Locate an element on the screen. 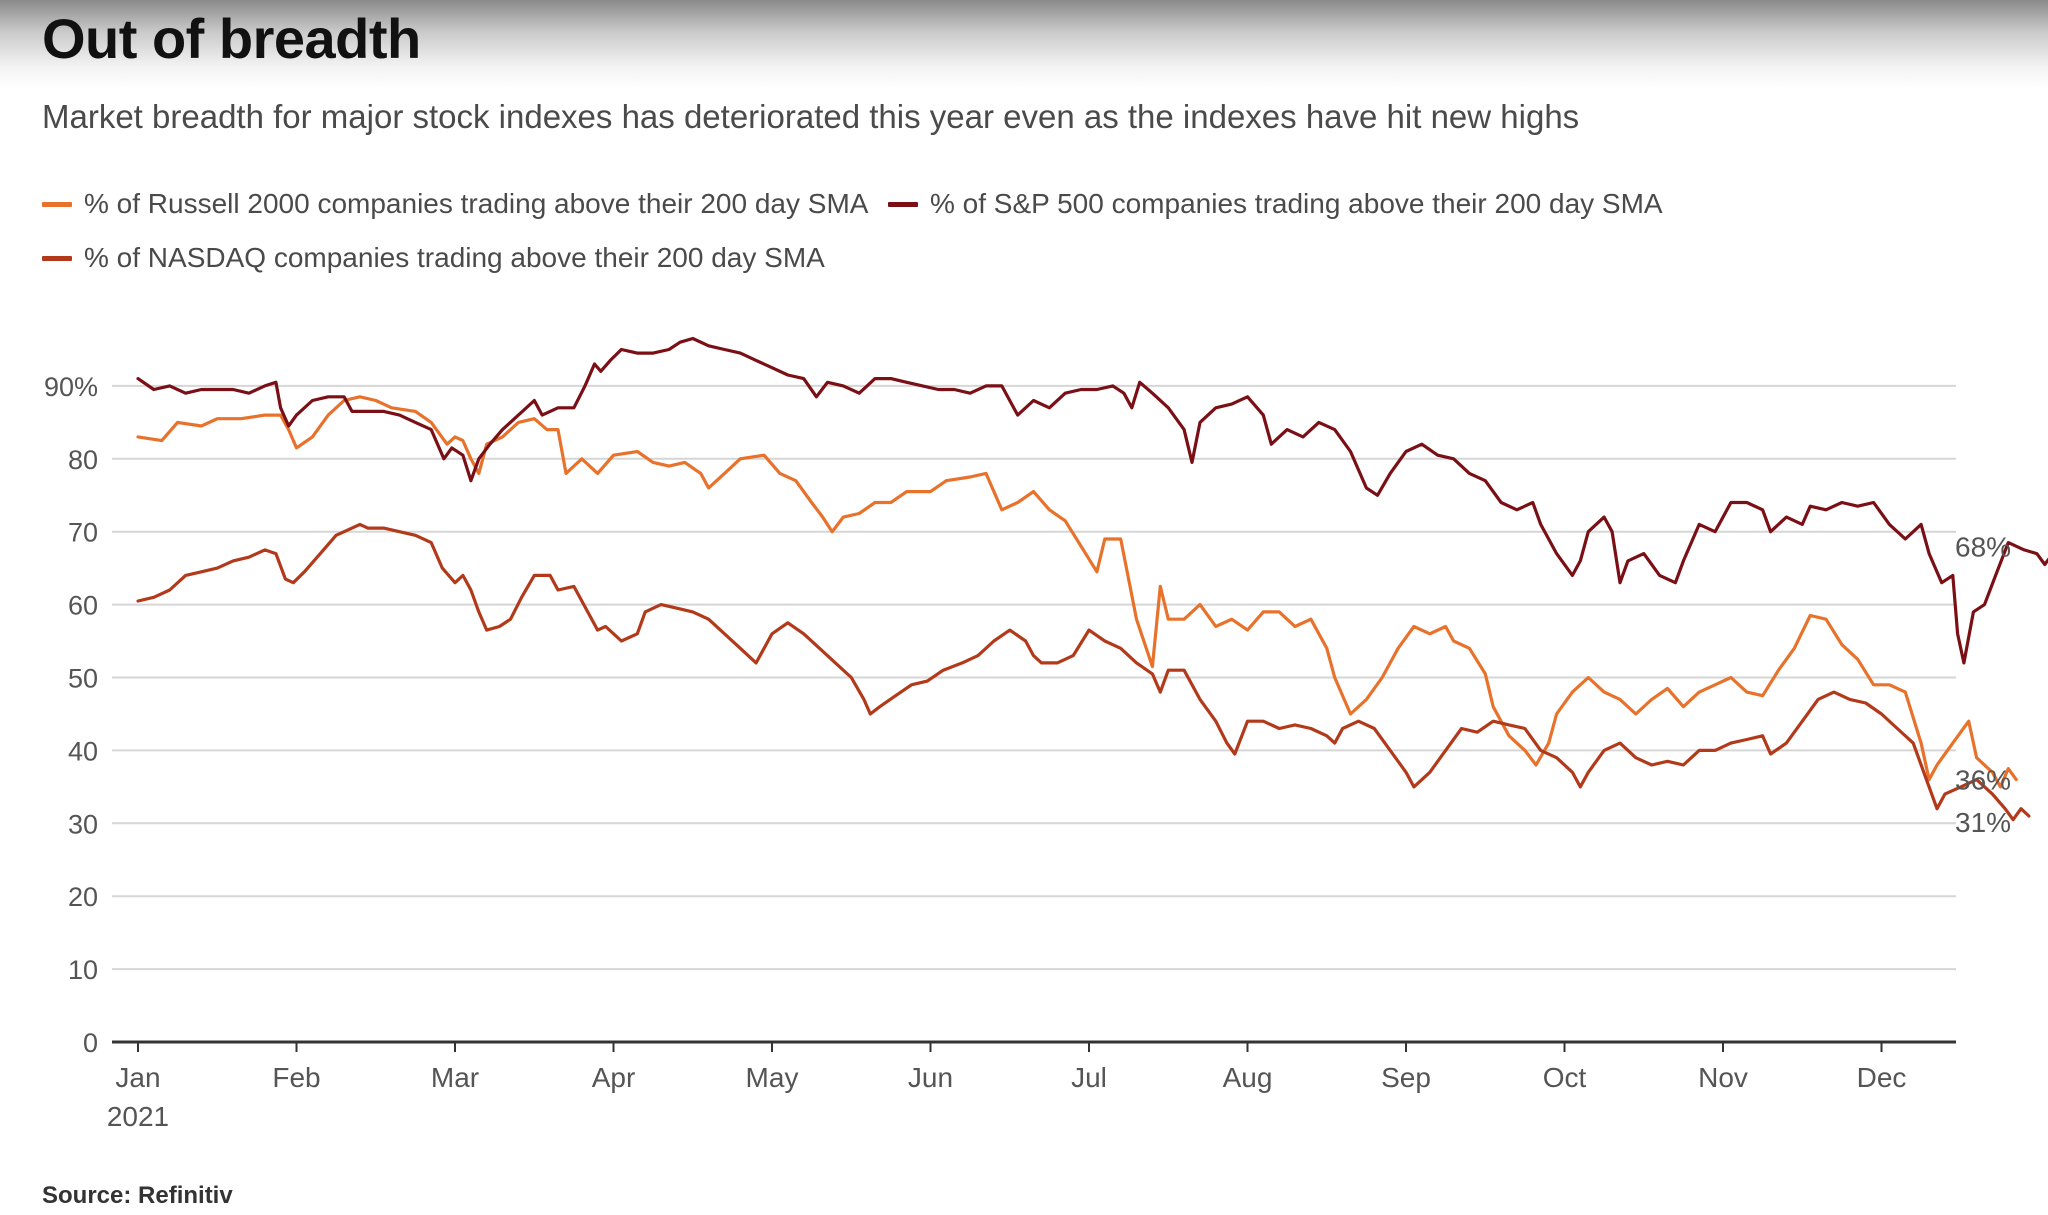 The height and width of the screenshot is (1215, 2048). x-tick-label: May is located at coordinates (772, 1077).